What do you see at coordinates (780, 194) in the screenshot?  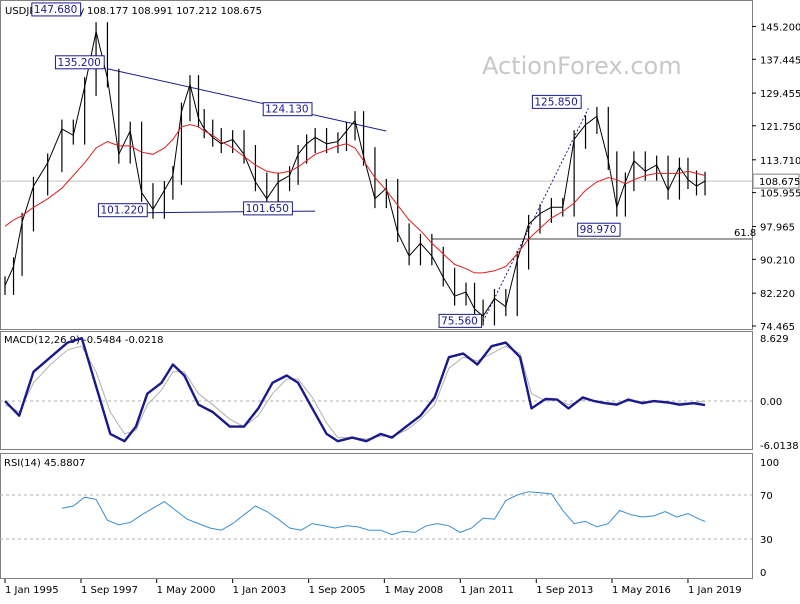 I see `price-tick-label: 105.955` at bounding box center [780, 194].